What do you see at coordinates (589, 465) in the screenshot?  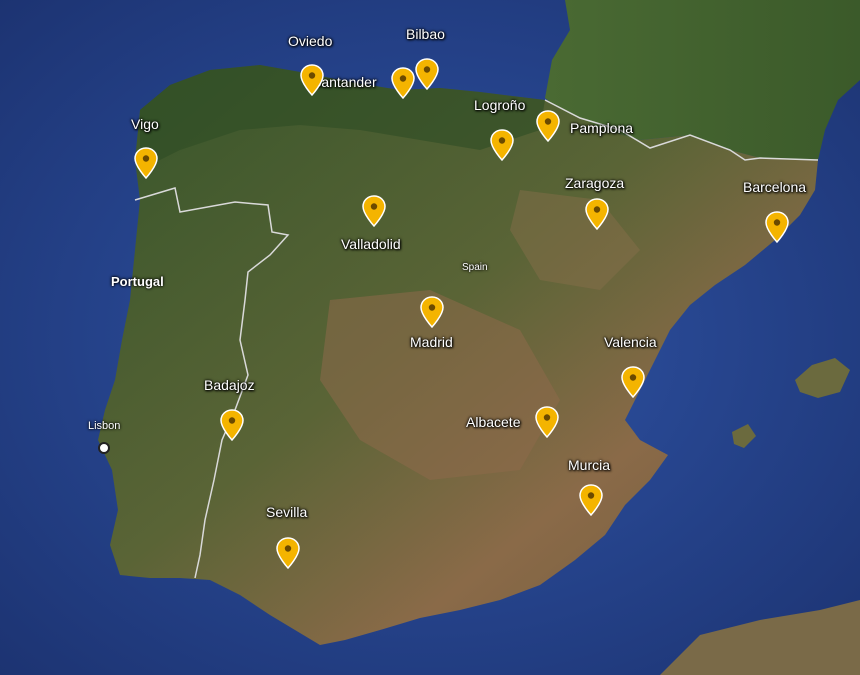 I see `city-label-murcia: Murcia` at bounding box center [589, 465].